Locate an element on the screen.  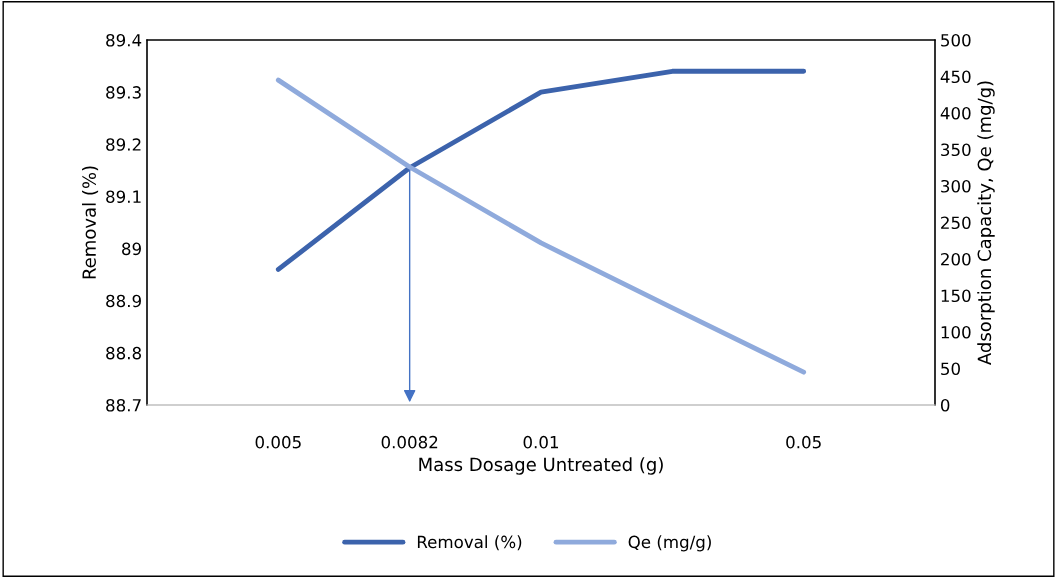
y2-tick-label: 400 is located at coordinates (955, 113).